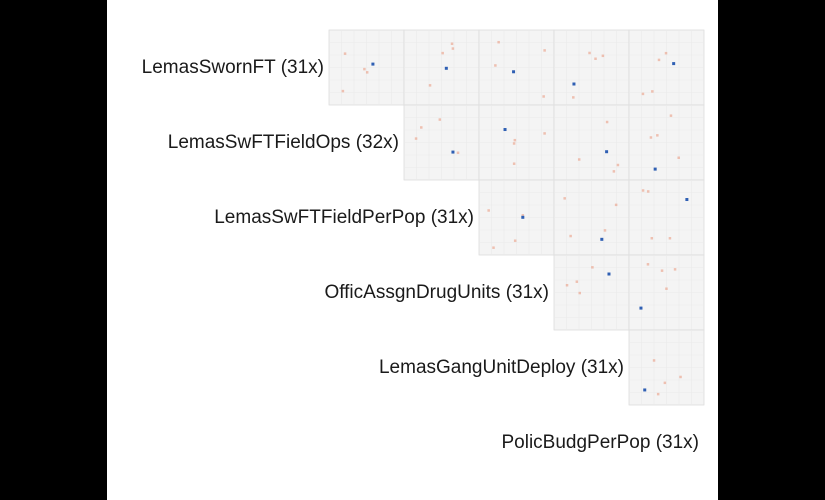 This screenshot has height=500, width=825. Describe the element at coordinates (501, 367) in the screenshot. I see `row-label-4: LemasGangUnitDeploy (31x)` at that location.